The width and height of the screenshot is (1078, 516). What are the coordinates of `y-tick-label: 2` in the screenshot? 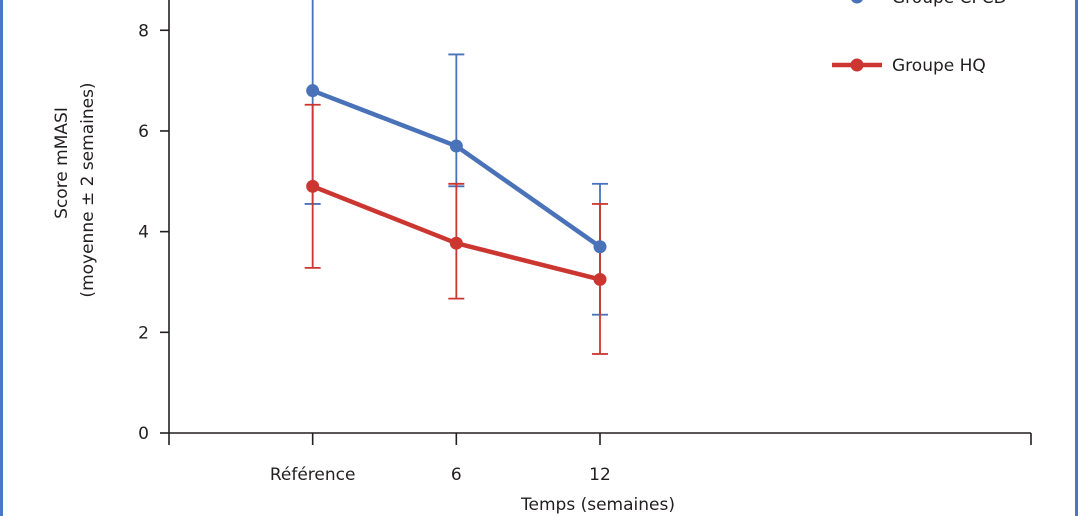 It's located at (143, 333).